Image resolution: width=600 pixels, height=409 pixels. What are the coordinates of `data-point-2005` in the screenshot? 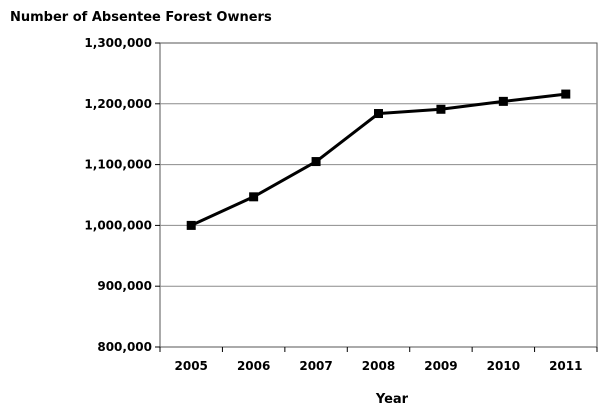 It's located at (191, 225).